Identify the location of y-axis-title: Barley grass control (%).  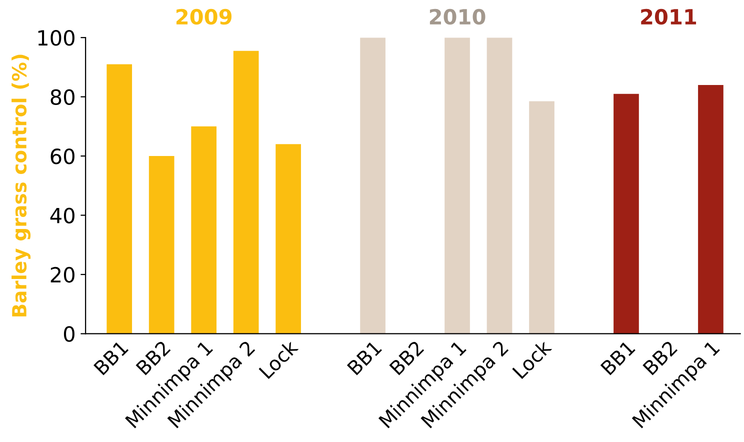
(21, 185).